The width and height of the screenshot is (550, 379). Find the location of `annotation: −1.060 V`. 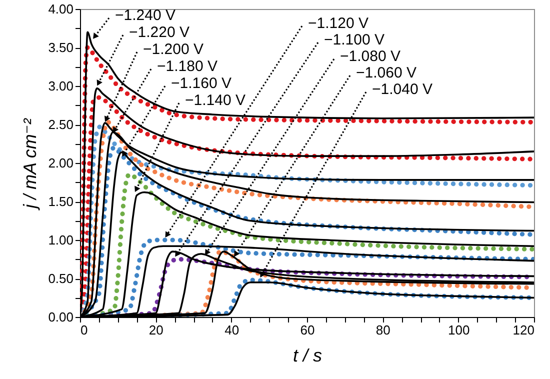

annotation: −1.060 V is located at coordinates (386, 73).